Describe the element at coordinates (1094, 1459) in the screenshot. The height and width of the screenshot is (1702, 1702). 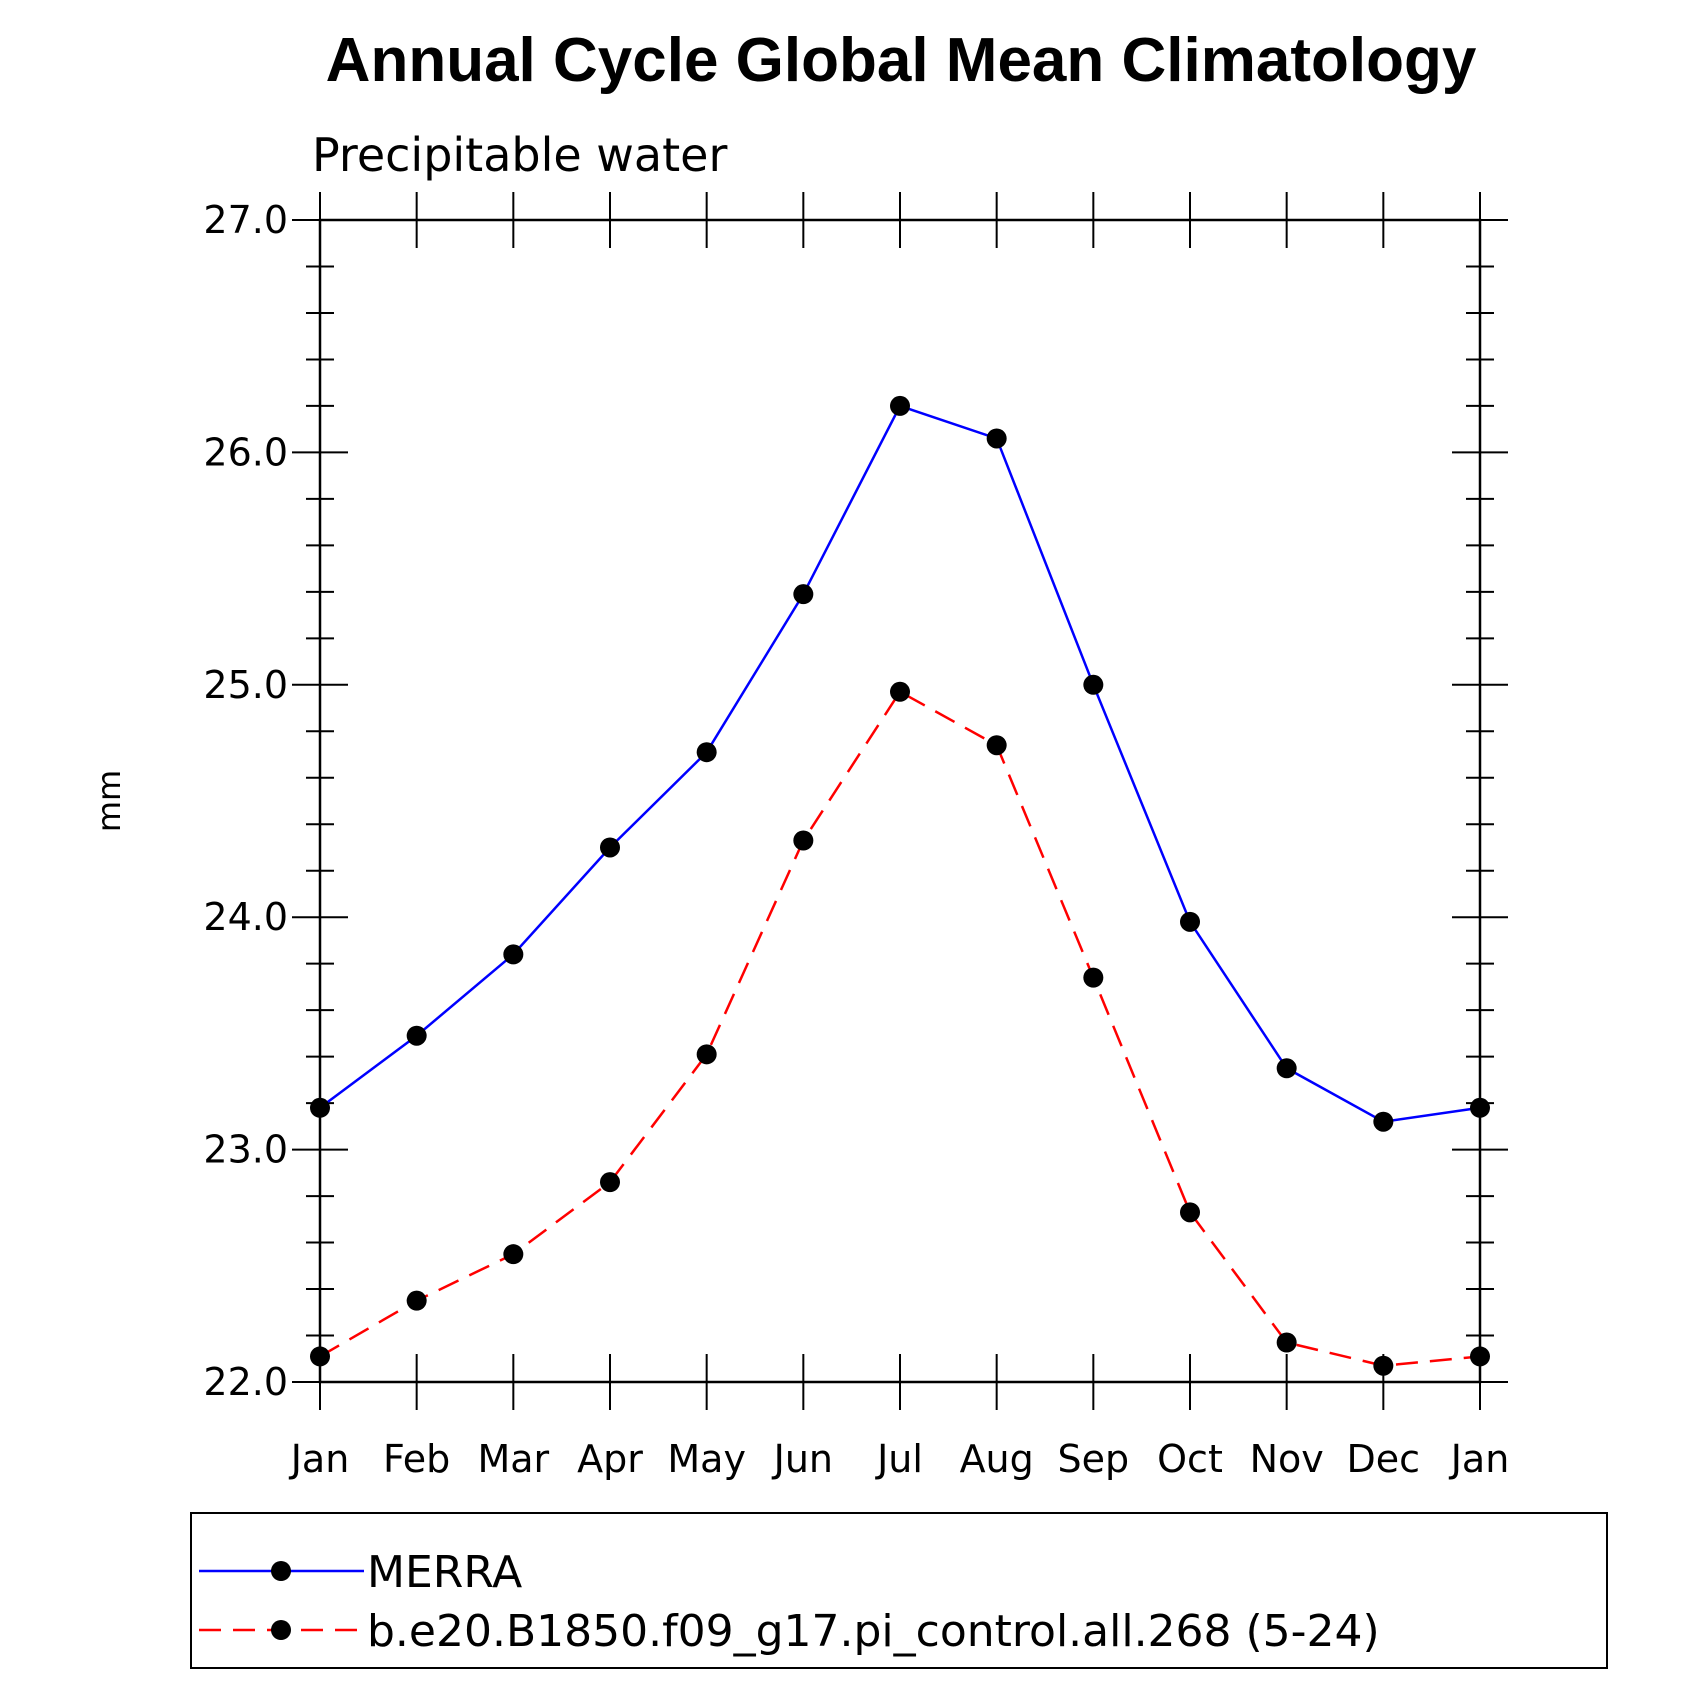
I see `x-tick-label: Sep` at that location.